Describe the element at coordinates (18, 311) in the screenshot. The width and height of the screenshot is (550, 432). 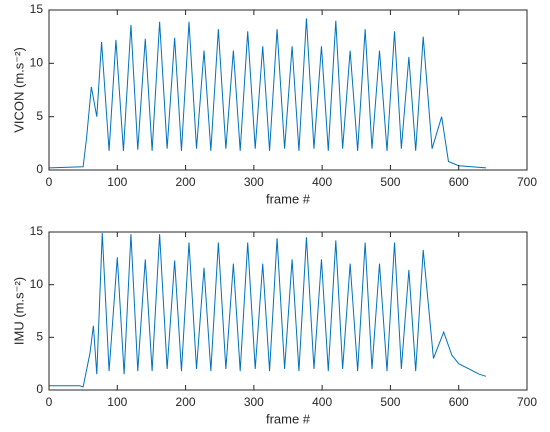
I see `y-axis-label: IMU (m.s⁻²)` at that location.